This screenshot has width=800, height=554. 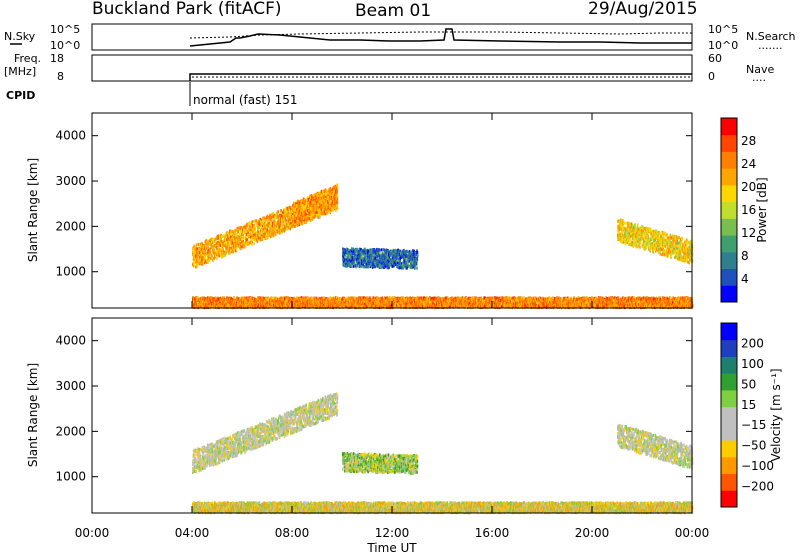 I want to click on nave-label: Nave, so click(x=760, y=69).